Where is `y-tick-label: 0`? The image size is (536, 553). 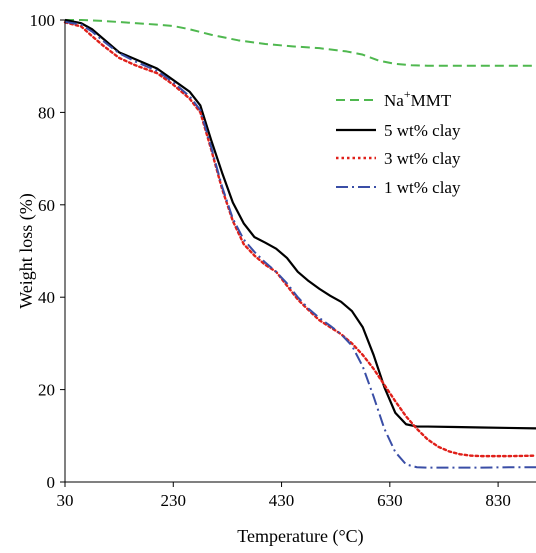 y-tick-label: 0 is located at coordinates (51, 482).